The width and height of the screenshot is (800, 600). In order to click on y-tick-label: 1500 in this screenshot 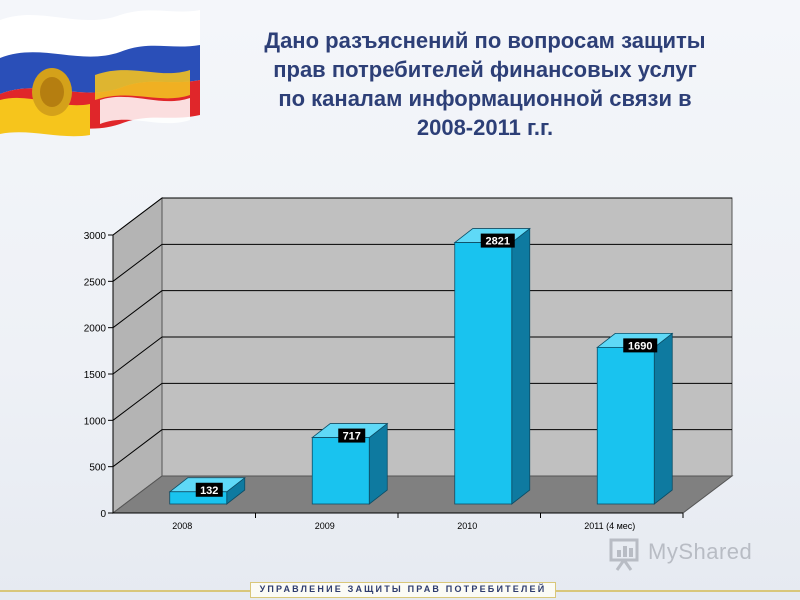, I will do `click(95, 375)`.